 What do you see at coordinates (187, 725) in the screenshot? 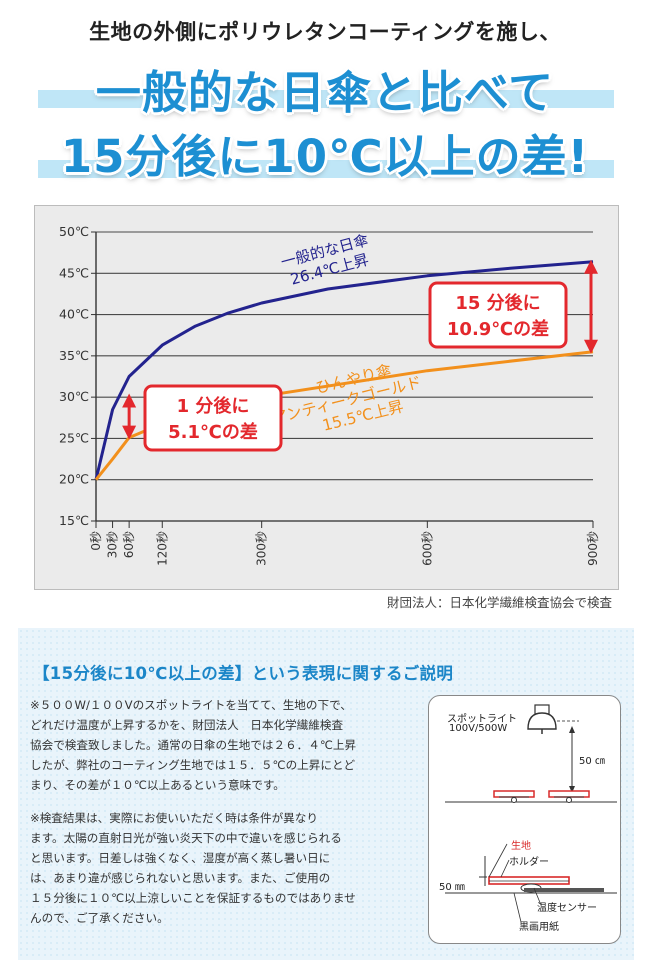
I see `paragraph-line: どれだけ温度が上昇するかを、財団法人 日本化学繊維検査` at bounding box center [187, 725].